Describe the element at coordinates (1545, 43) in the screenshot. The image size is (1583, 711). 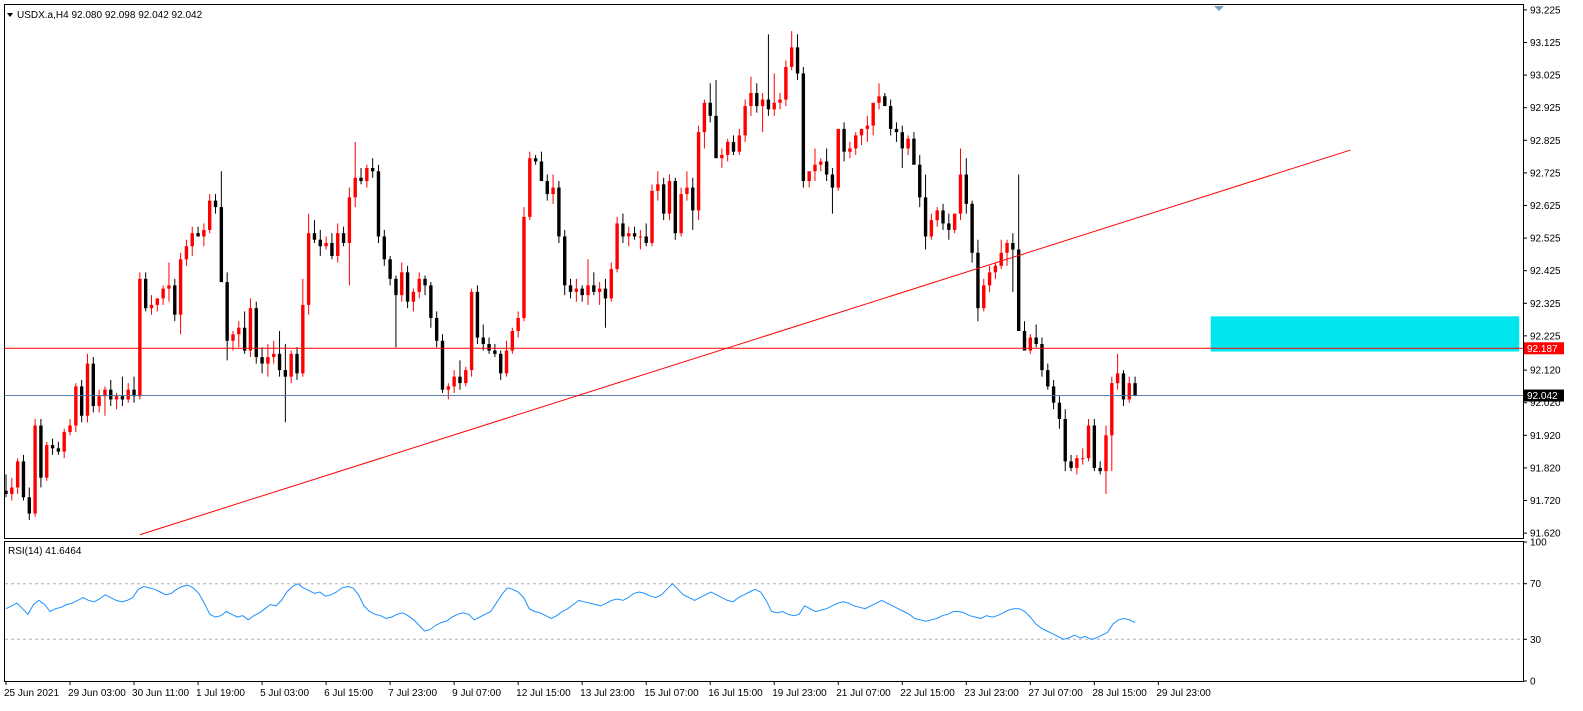
I see `price-tick-label: 93.125` at that location.